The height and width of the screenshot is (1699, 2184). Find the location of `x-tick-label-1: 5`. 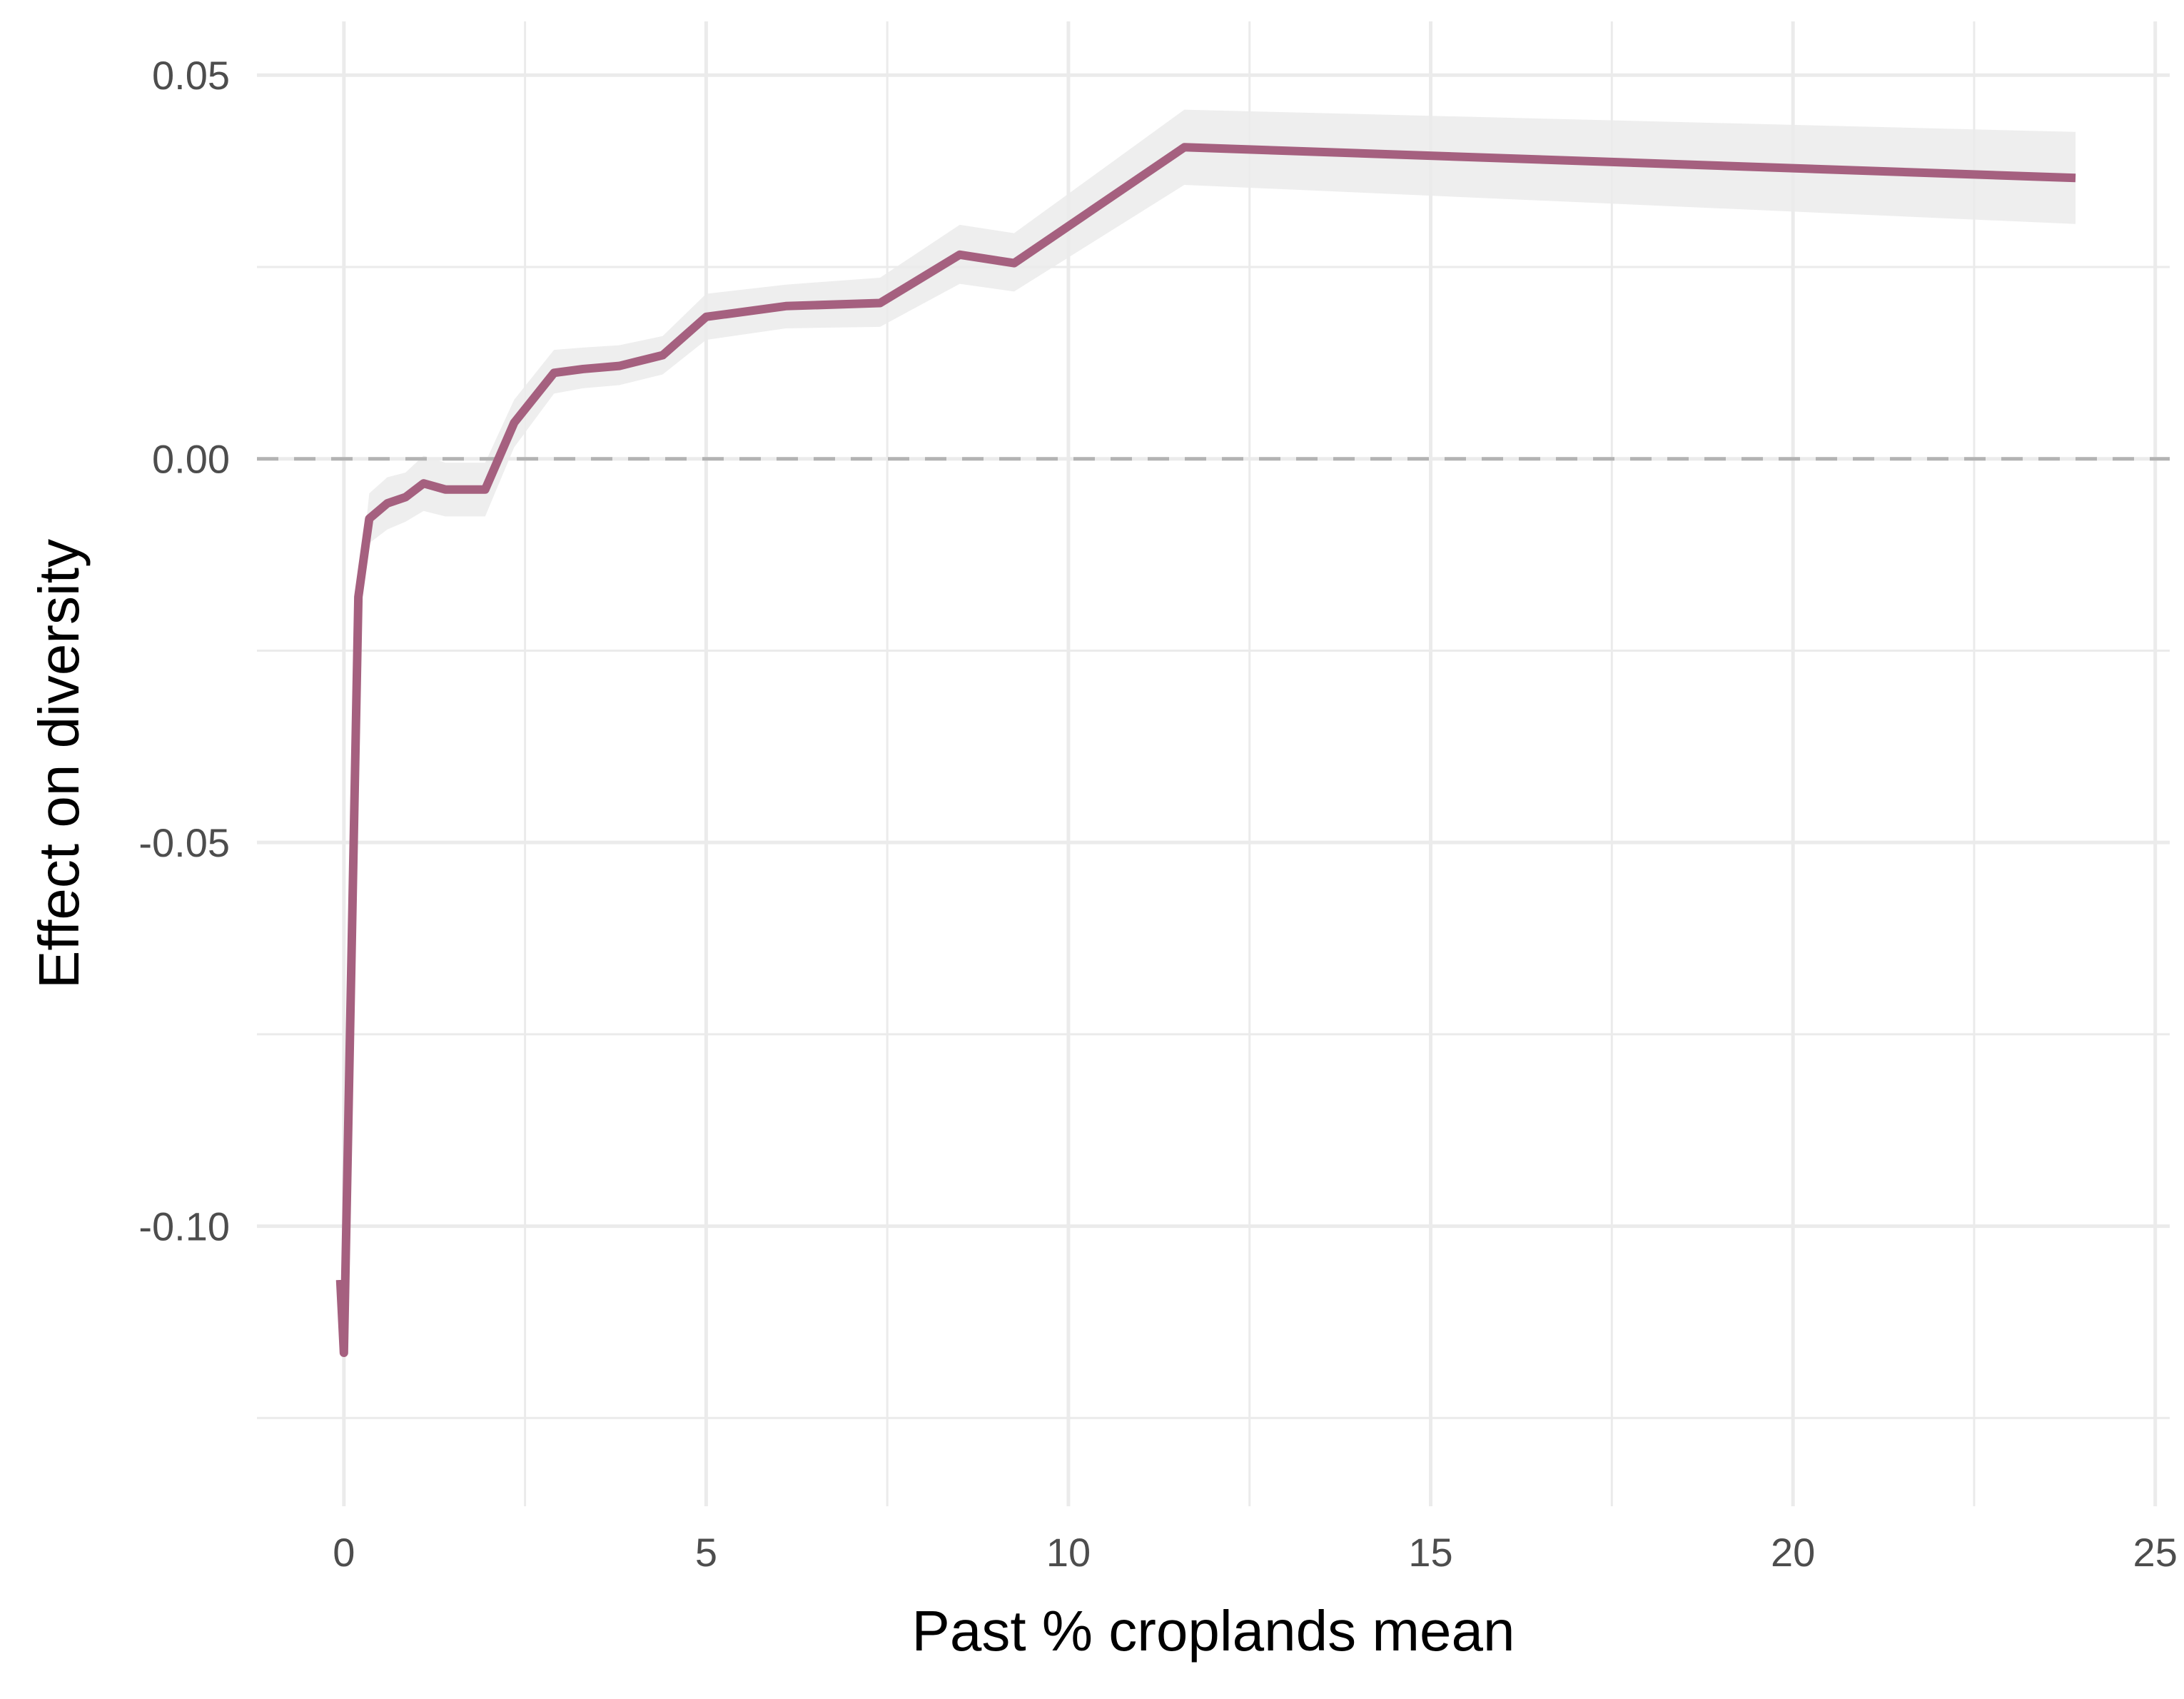

x-tick-label-1: 5 is located at coordinates (706, 1552).